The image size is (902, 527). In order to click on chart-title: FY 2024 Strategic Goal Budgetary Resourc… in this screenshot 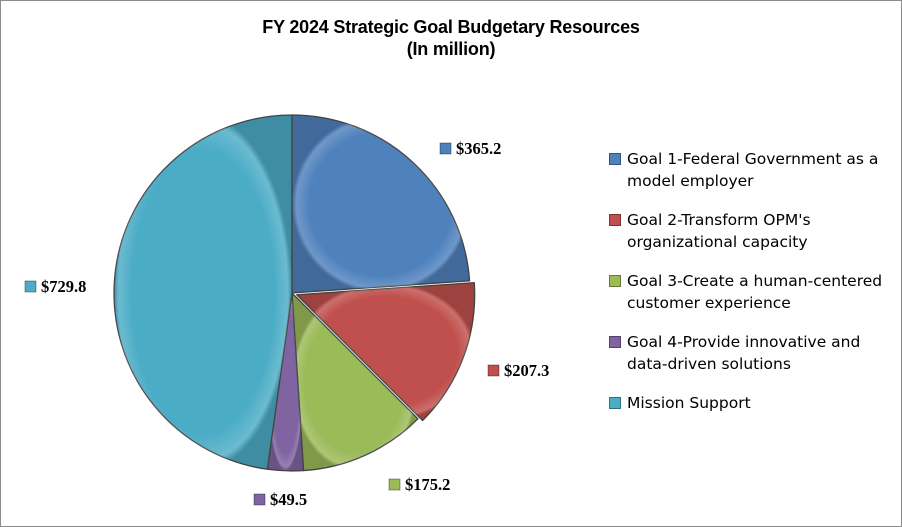, I will do `click(451, 27)`.